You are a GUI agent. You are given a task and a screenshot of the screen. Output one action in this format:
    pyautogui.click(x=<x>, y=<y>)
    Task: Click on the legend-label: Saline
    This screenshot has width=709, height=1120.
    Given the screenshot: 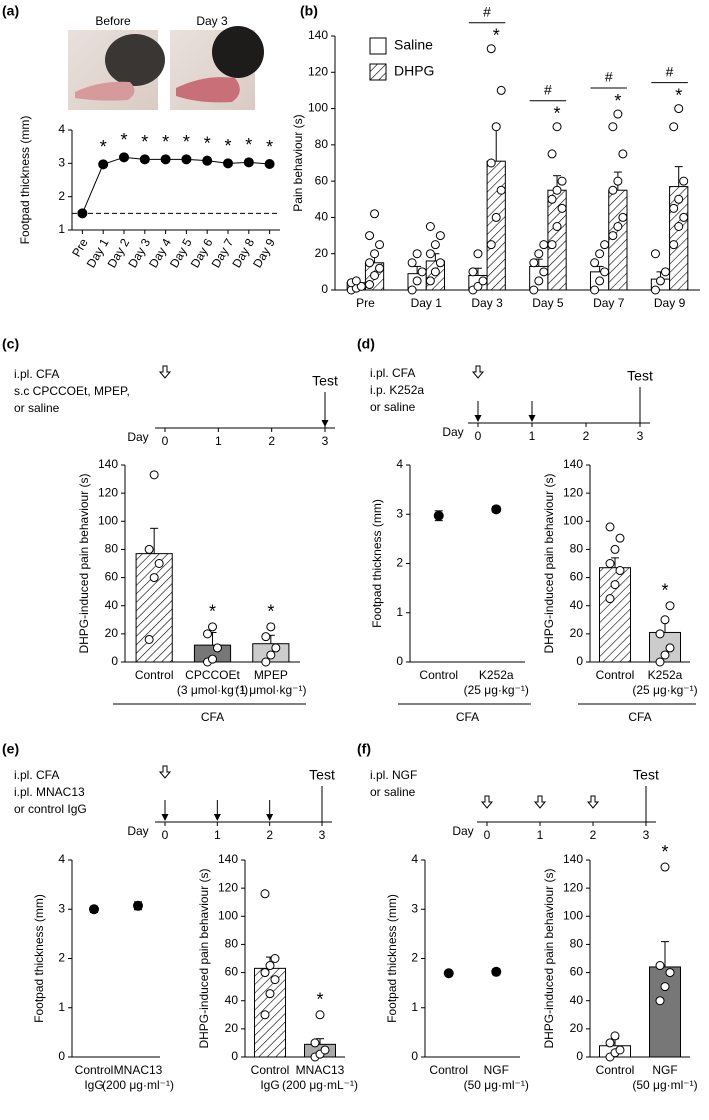 What is the action you would take?
    pyautogui.click(x=413, y=45)
    